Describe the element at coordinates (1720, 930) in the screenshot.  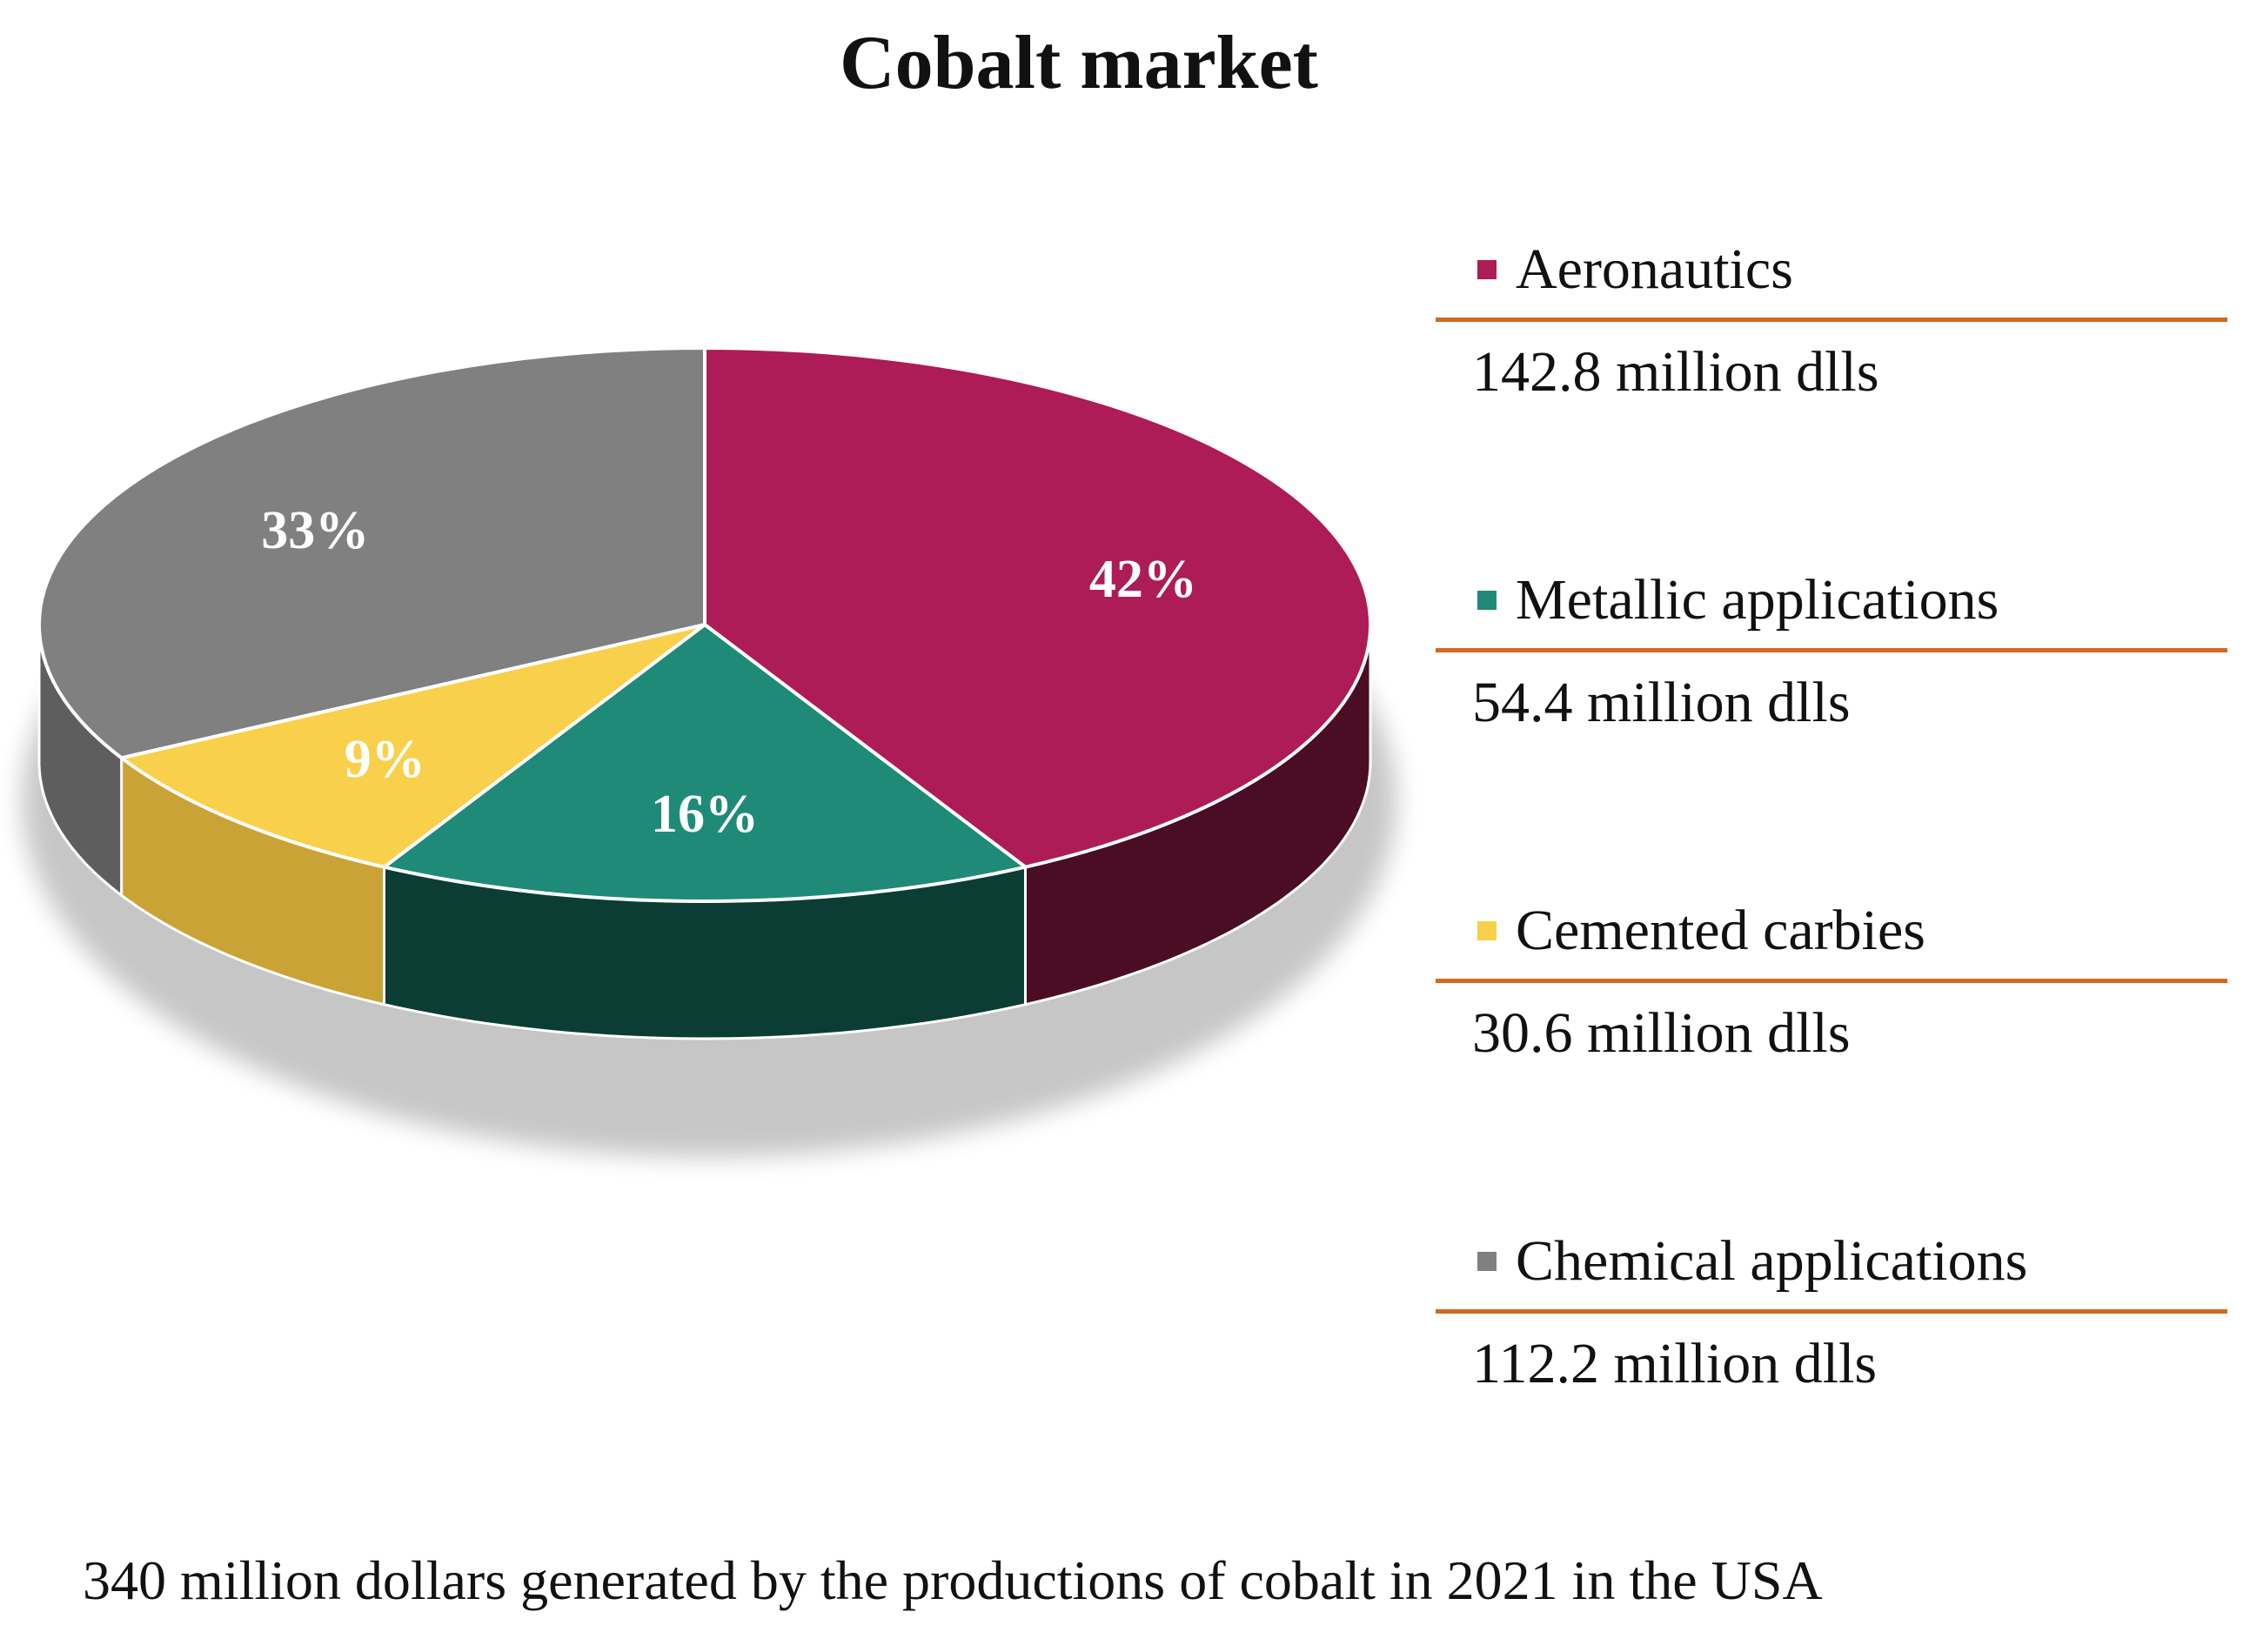
I see `legend-item-name: Cemented carbies` at that location.